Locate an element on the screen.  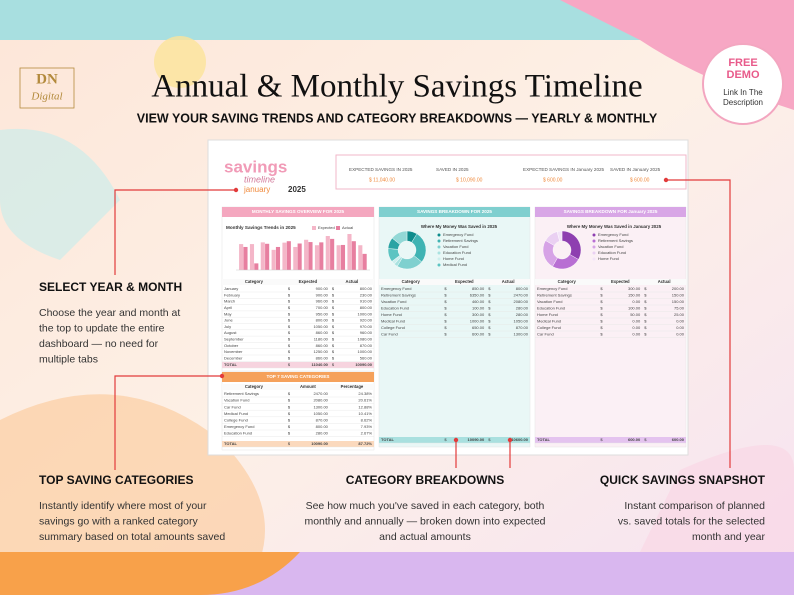
cell: Medical Fund is located at coordinates (236, 413).